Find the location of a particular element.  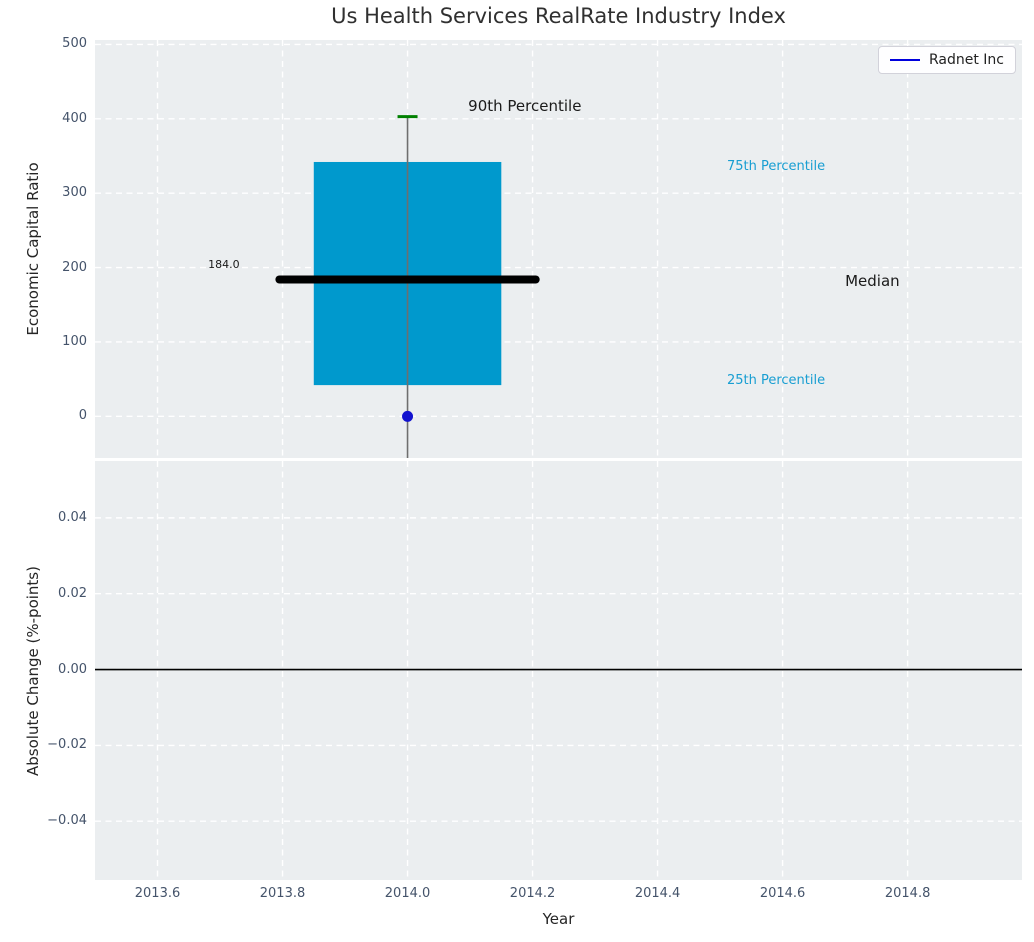

bottom-y-axis-label: Absolute Change (%-points) is located at coordinates (33, 670).